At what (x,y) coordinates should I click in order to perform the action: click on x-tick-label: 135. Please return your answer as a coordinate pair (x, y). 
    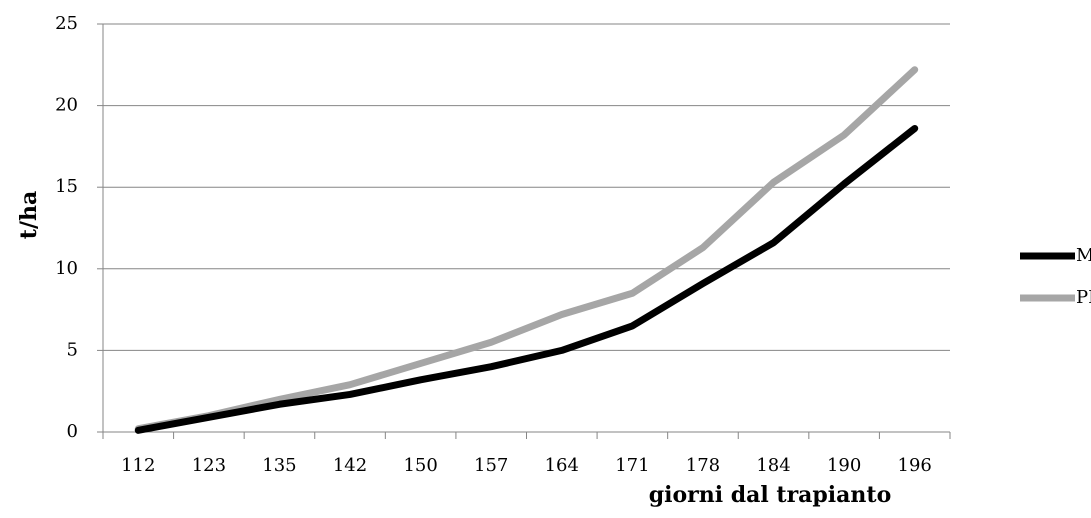
    Looking at the image, I should click on (279, 465).